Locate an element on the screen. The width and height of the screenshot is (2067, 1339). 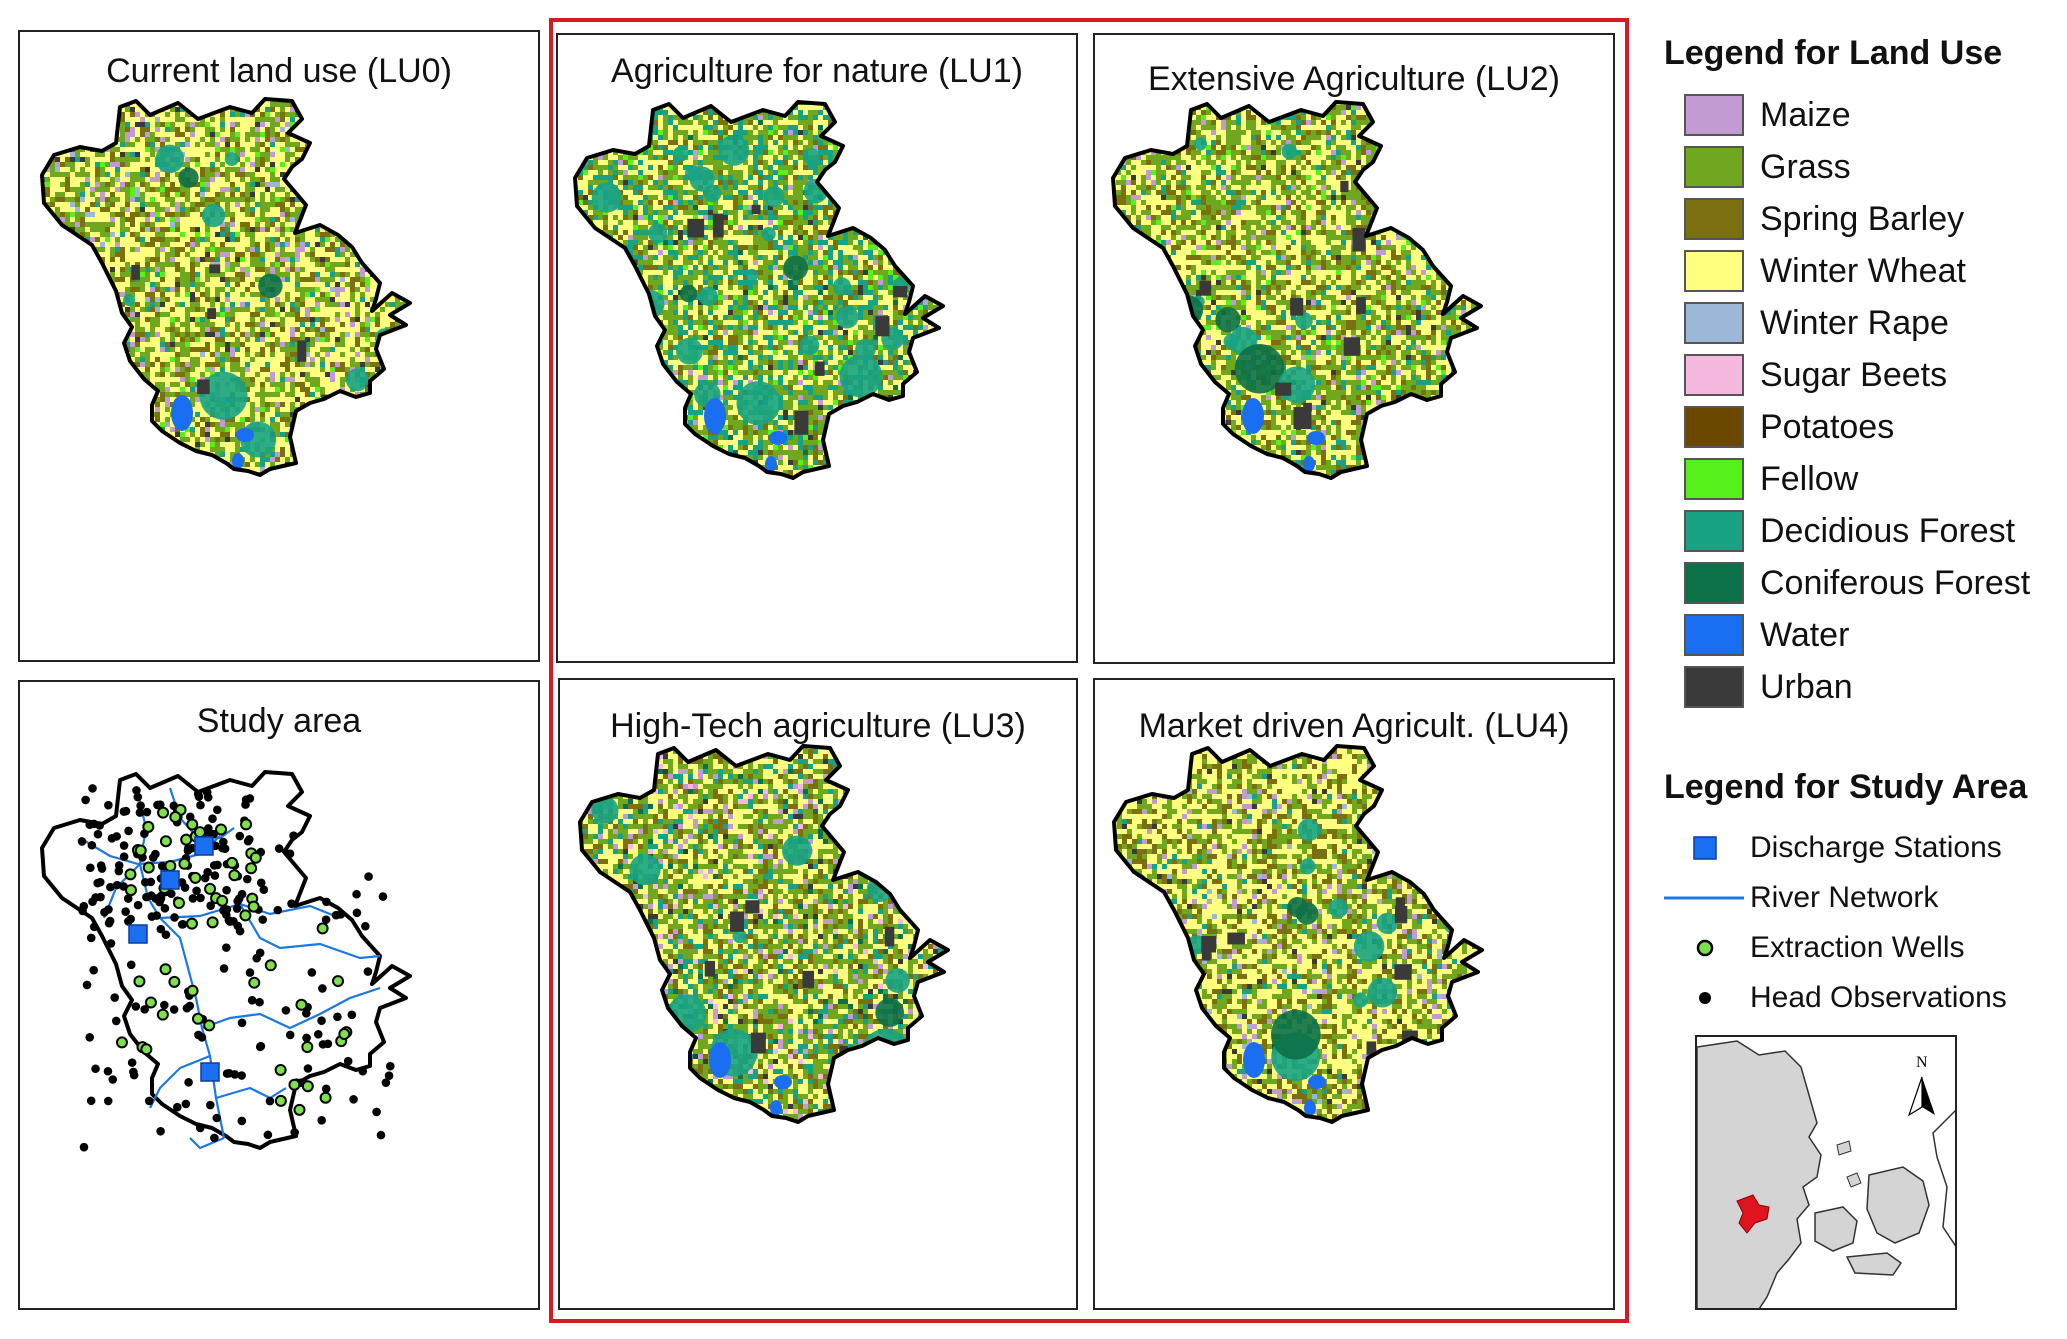
legend-item-label: Extraction Wells is located at coordinates (1857, 948).